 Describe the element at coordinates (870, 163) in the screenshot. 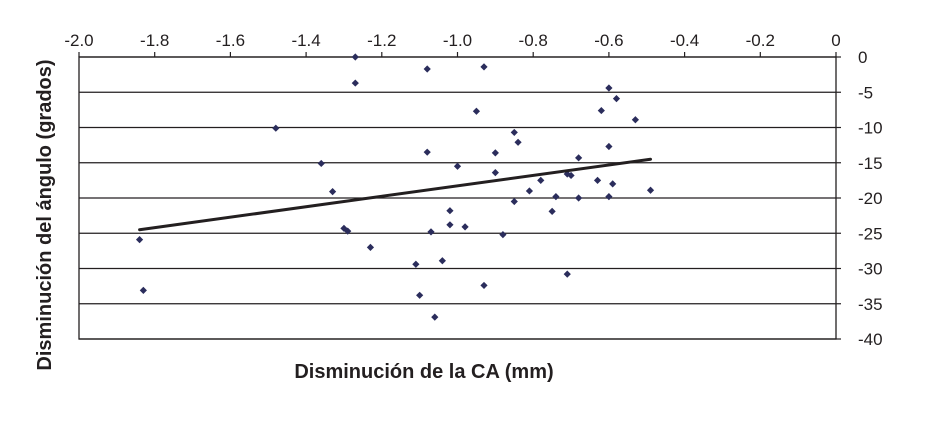

I see `y-tick-label: -15` at that location.